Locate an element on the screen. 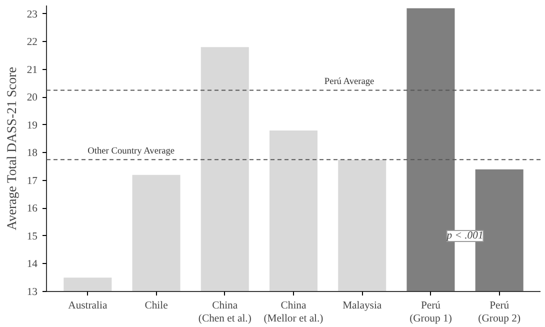  x-tick-label: Perú (Group 1) is located at coordinates (431, 312).